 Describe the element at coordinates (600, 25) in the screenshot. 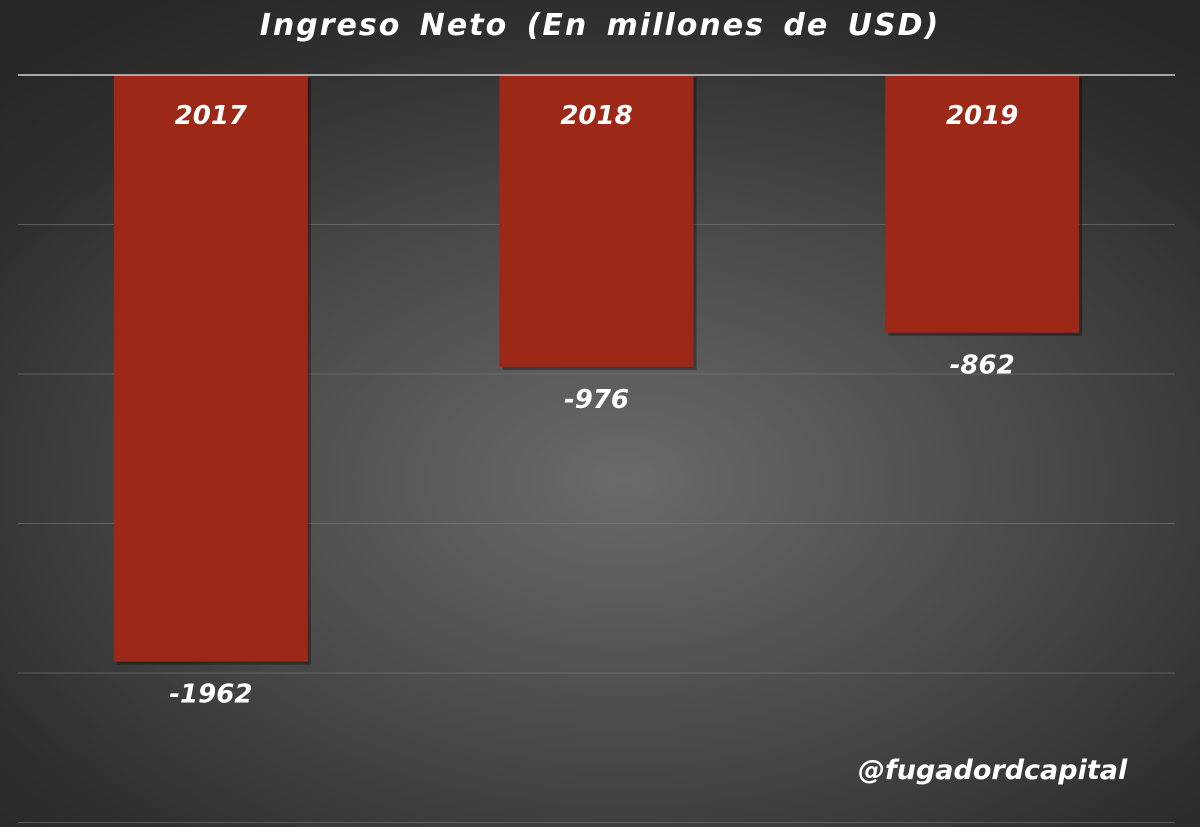

I see `chart-title: Ingreso Neto (En millones de USD)` at that location.